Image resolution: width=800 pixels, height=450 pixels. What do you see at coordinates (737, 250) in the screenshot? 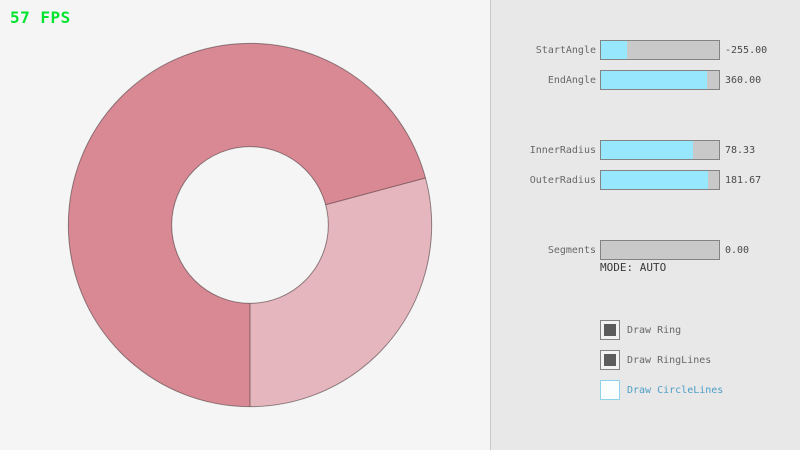
I see `slider-value-segments: 0.00` at bounding box center [737, 250].